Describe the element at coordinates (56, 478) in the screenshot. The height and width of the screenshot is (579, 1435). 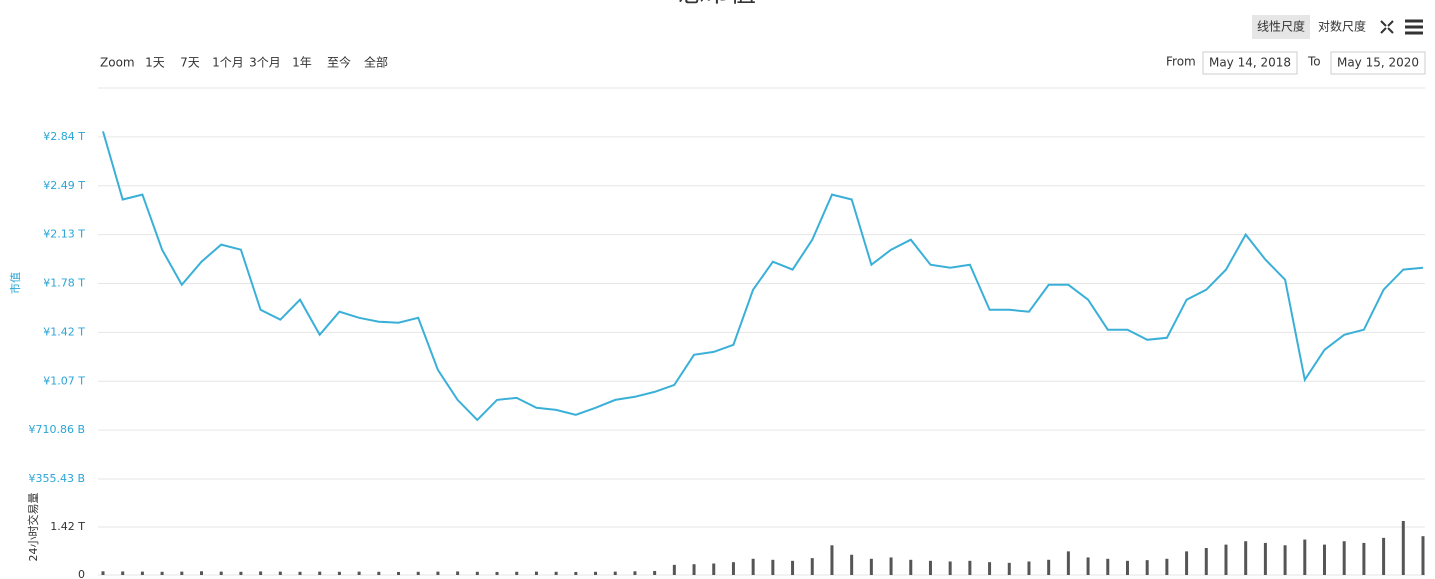
I see `y-tick-label: ¥355.43 B` at that location.